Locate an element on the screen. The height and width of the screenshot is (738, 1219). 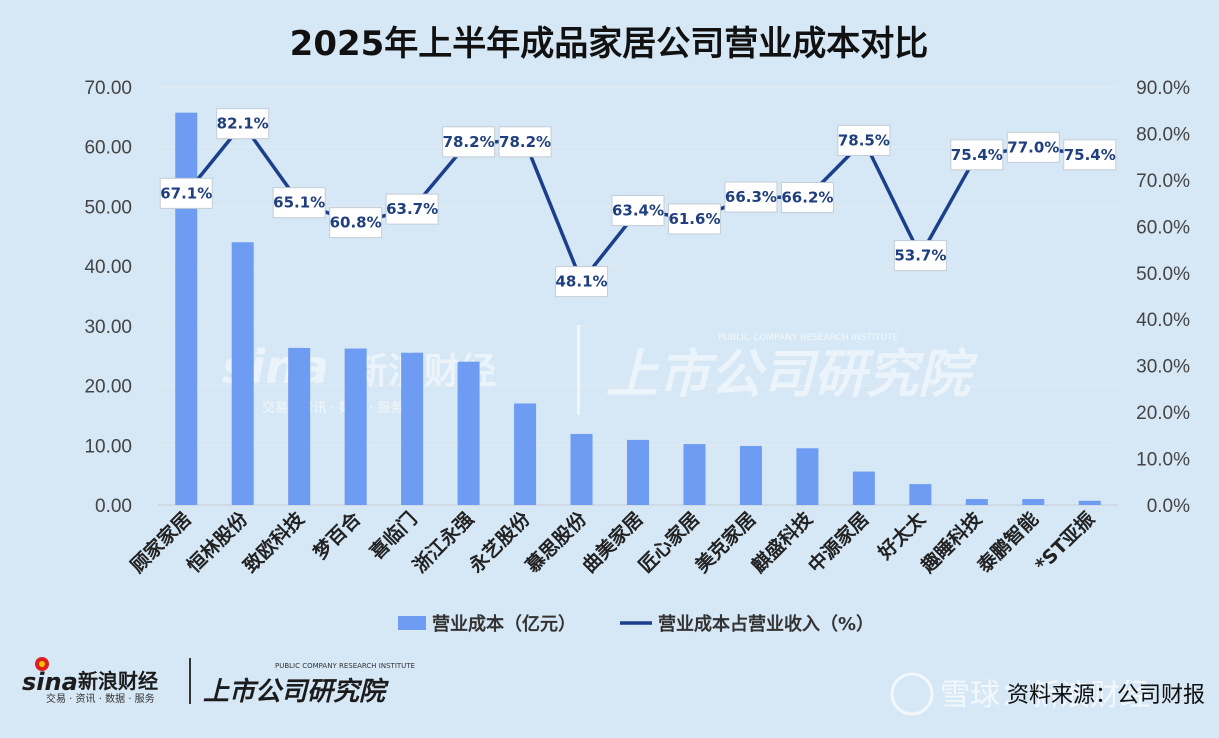
data-label-text: 61.6% is located at coordinates (694, 219).